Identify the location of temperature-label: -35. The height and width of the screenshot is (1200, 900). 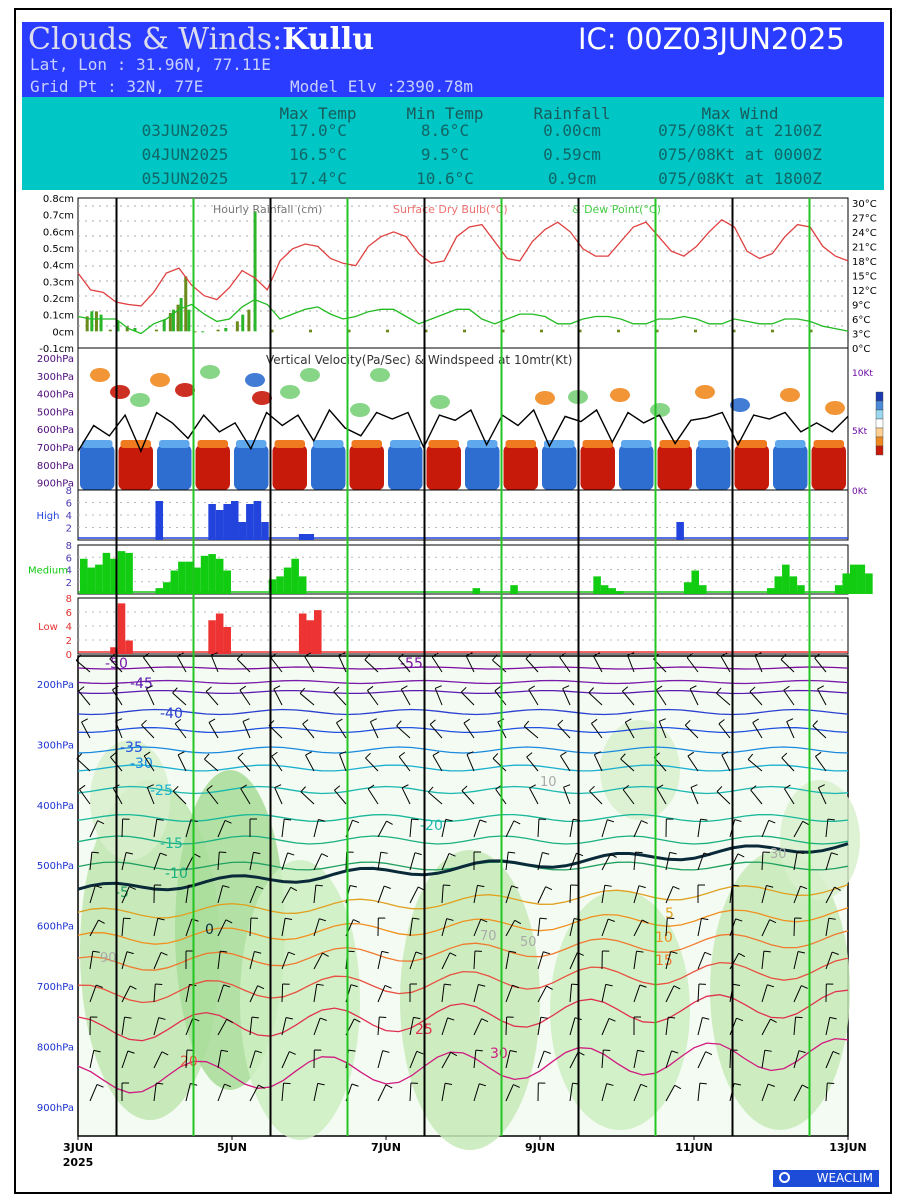
(131, 748).